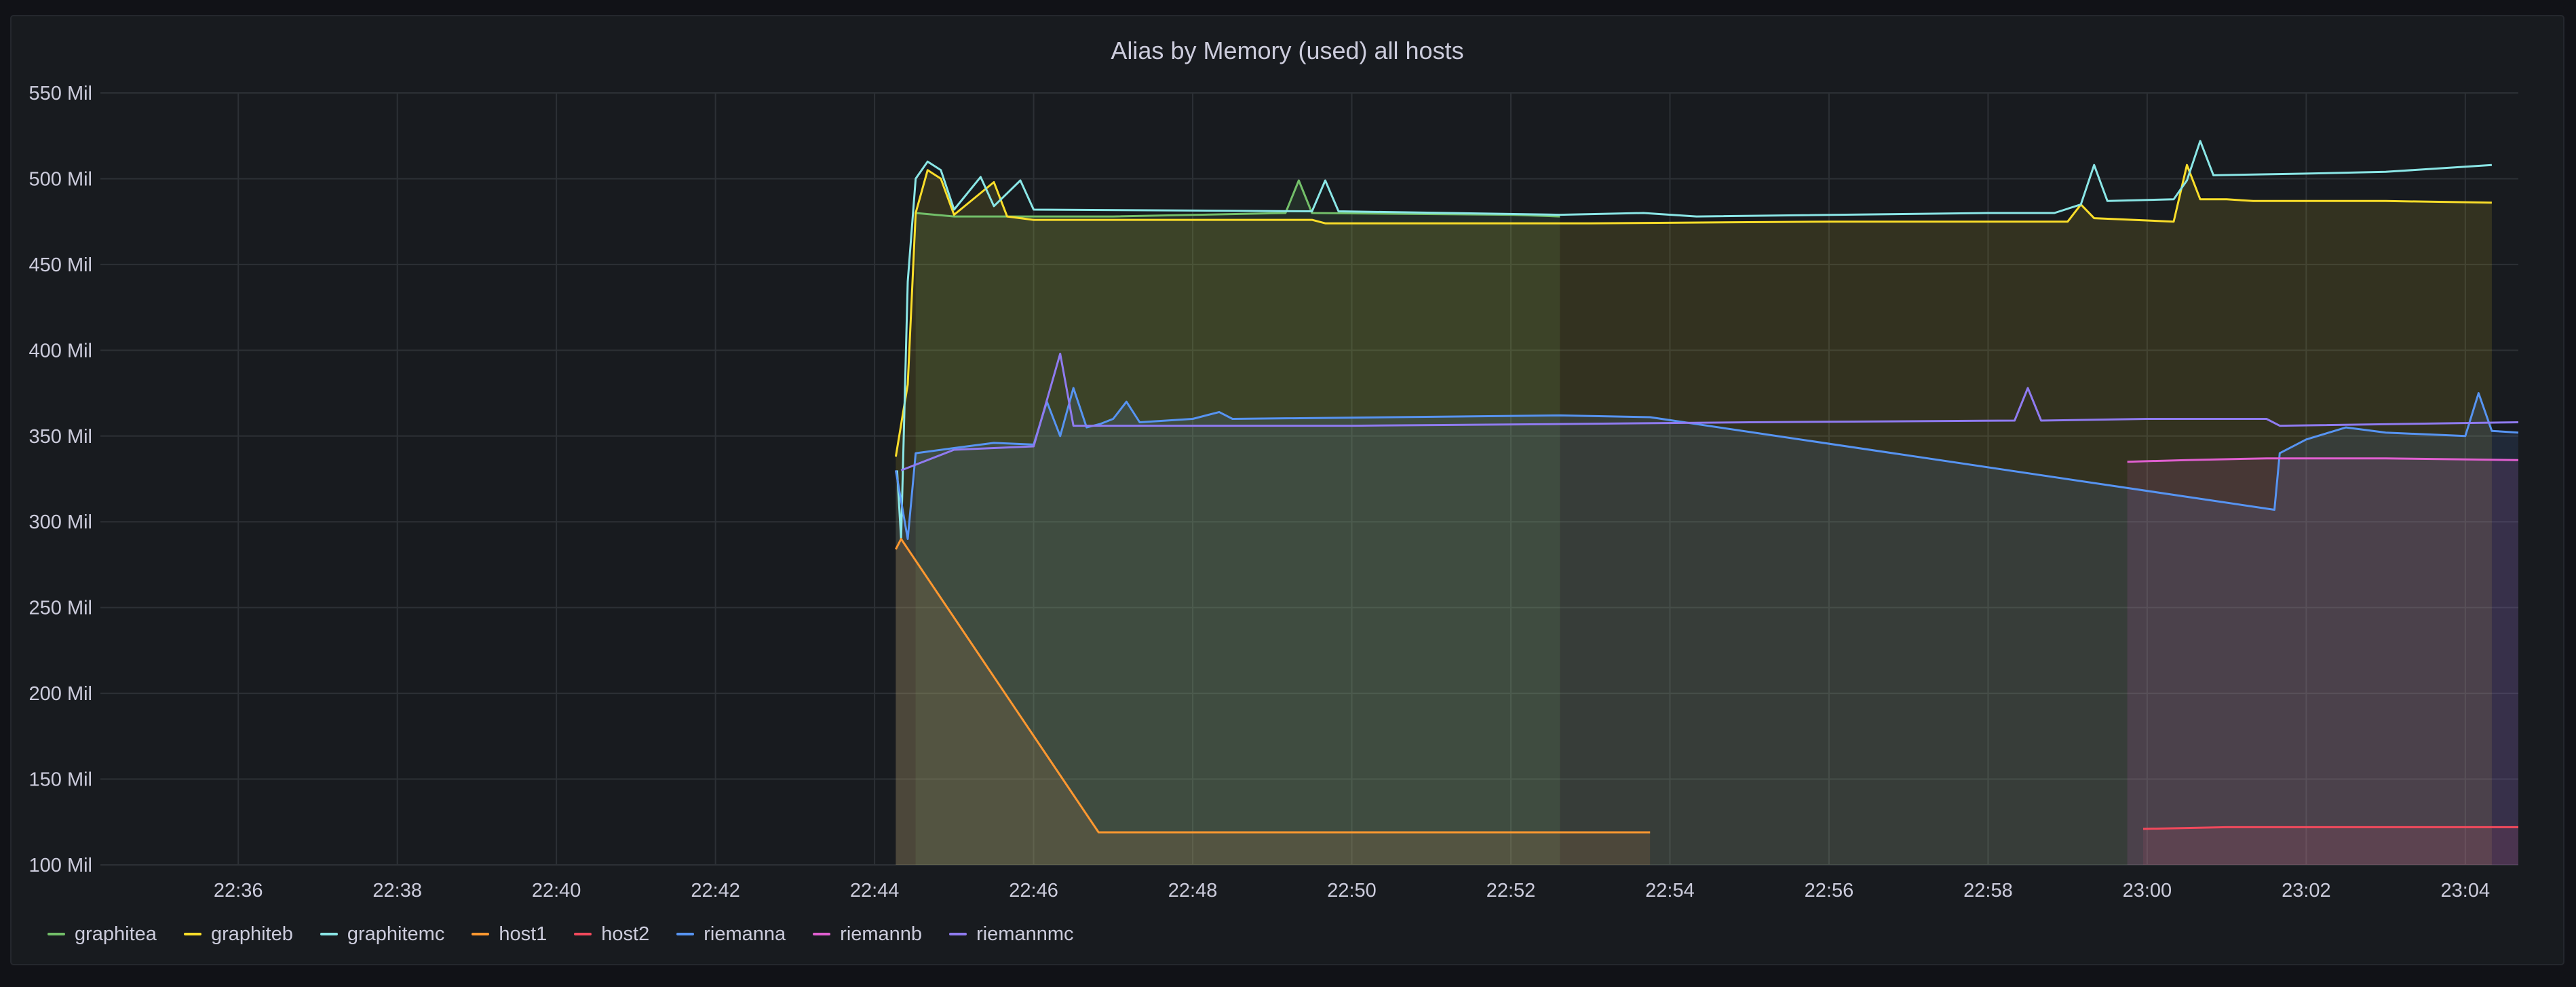 This screenshot has height=987, width=2576. I want to click on y-tick-label: 100 Mil, so click(61, 865).